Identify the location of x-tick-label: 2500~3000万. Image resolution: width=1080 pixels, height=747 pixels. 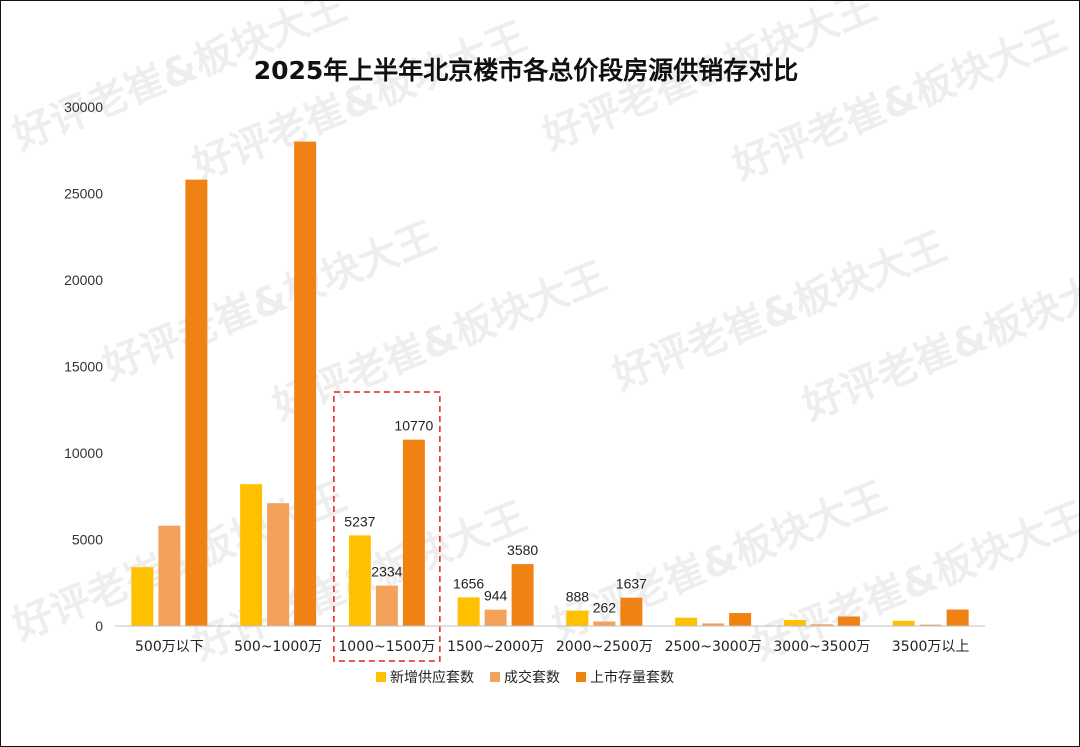
(713, 647).